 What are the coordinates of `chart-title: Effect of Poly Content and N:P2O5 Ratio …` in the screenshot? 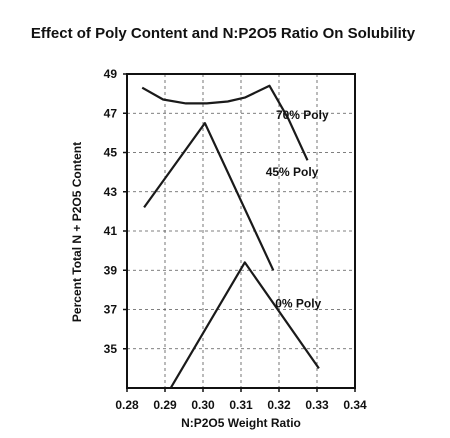 It's located at (223, 33).